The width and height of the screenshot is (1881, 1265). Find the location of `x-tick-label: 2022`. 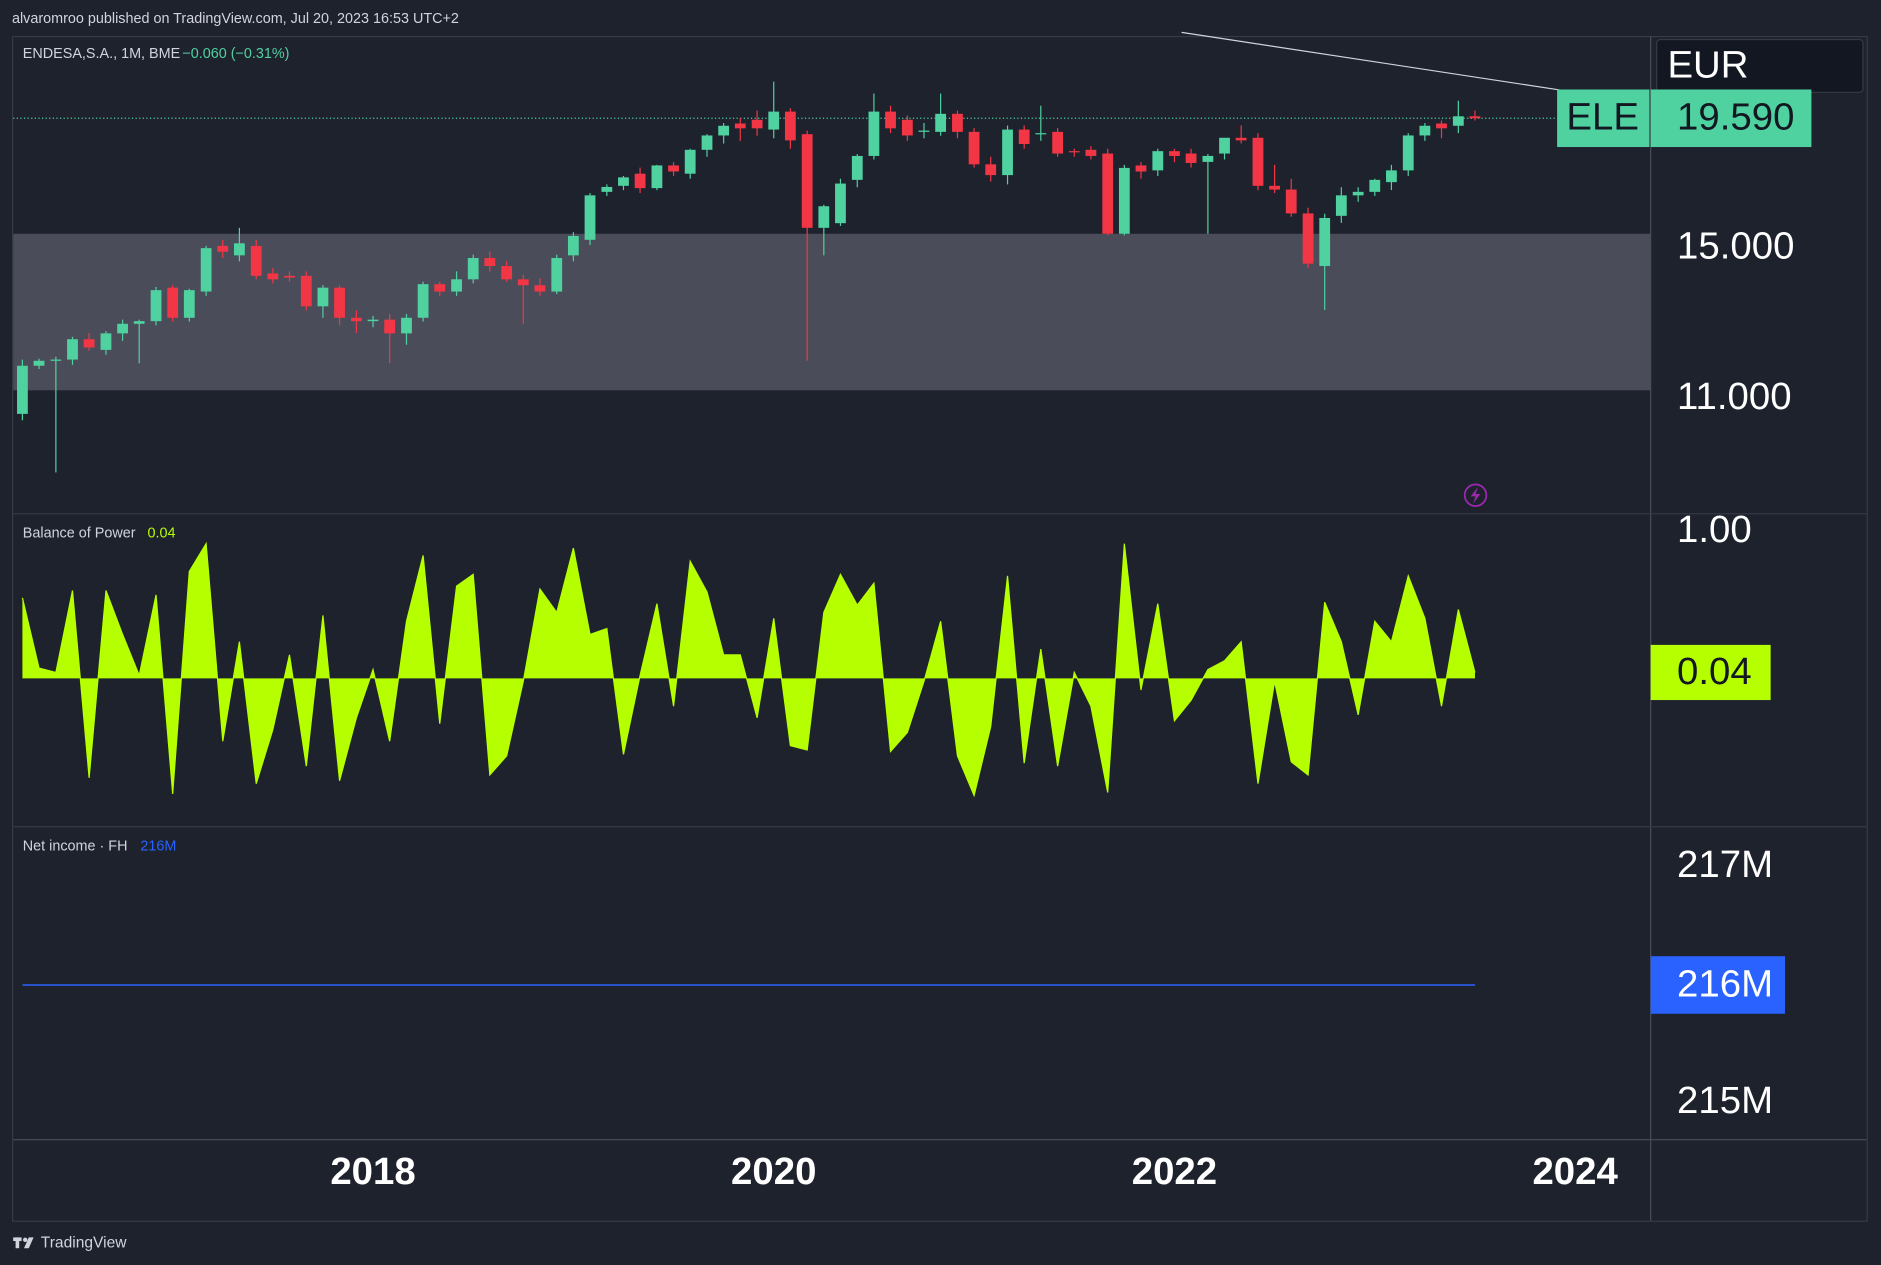

x-tick-label: 2022 is located at coordinates (1174, 1171).